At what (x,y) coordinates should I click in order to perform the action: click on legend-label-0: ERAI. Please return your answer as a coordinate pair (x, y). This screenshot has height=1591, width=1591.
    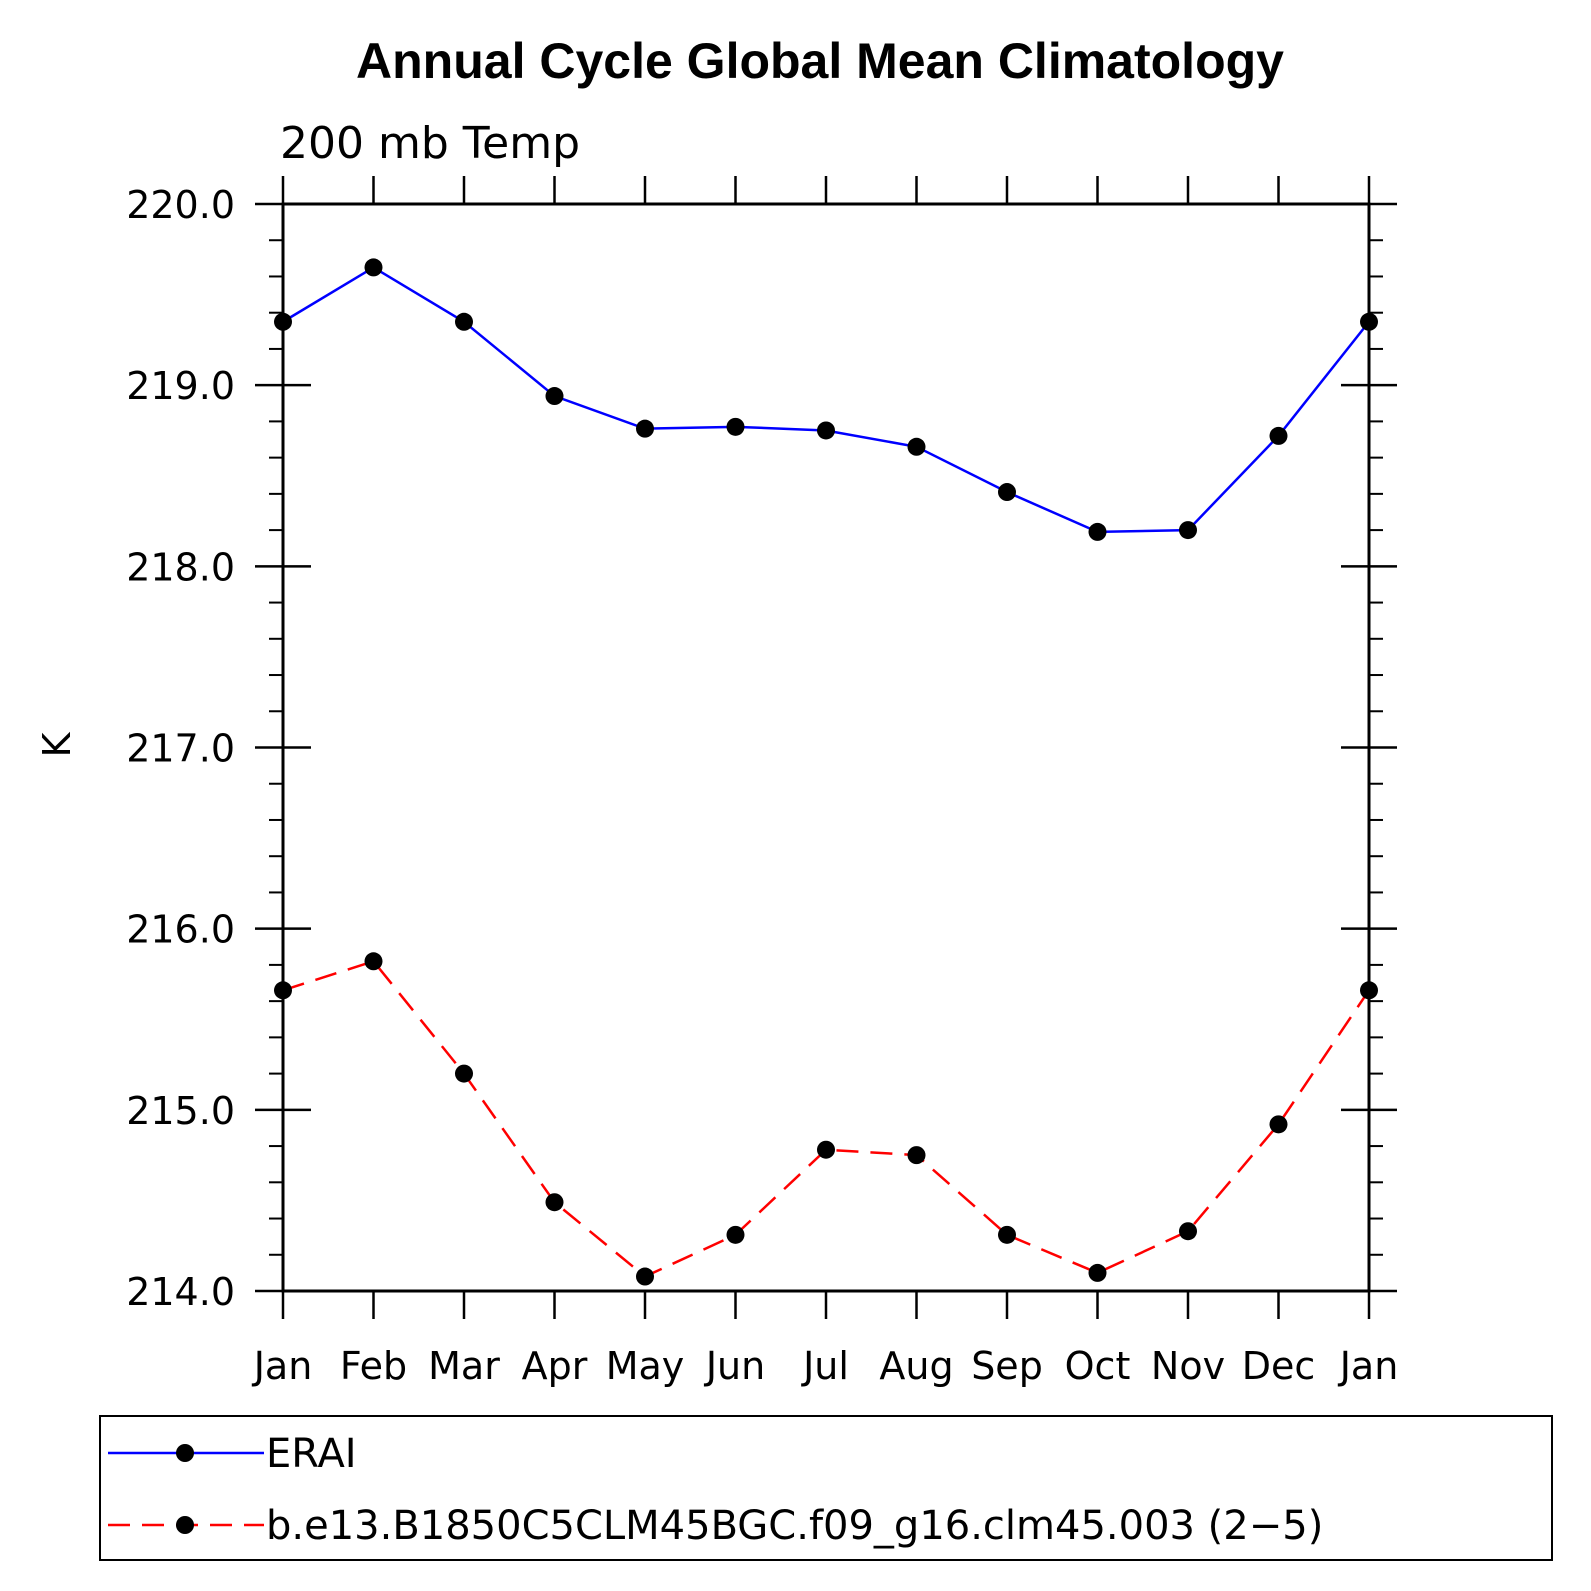
    Looking at the image, I should click on (311, 1454).